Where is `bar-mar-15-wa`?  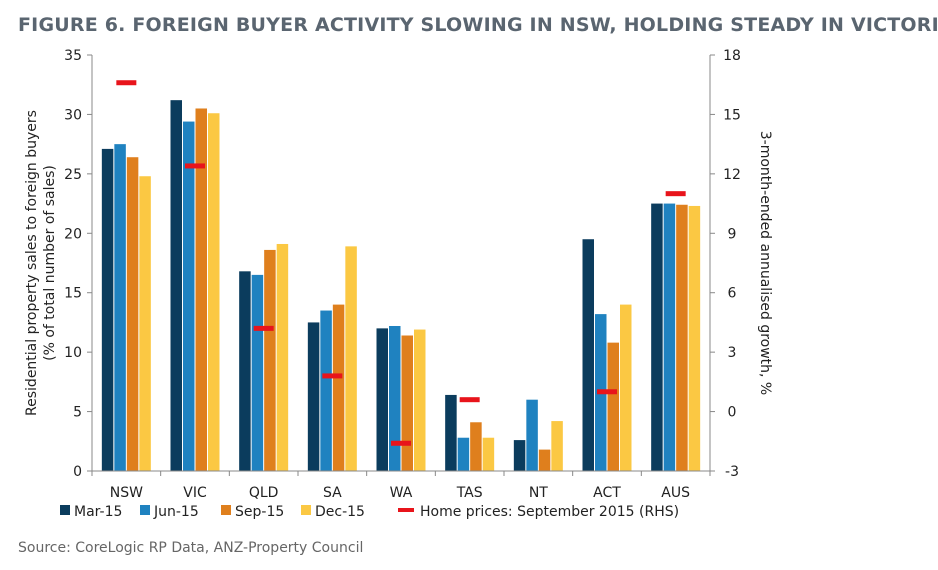
bar-mar-15-wa is located at coordinates (382, 399).